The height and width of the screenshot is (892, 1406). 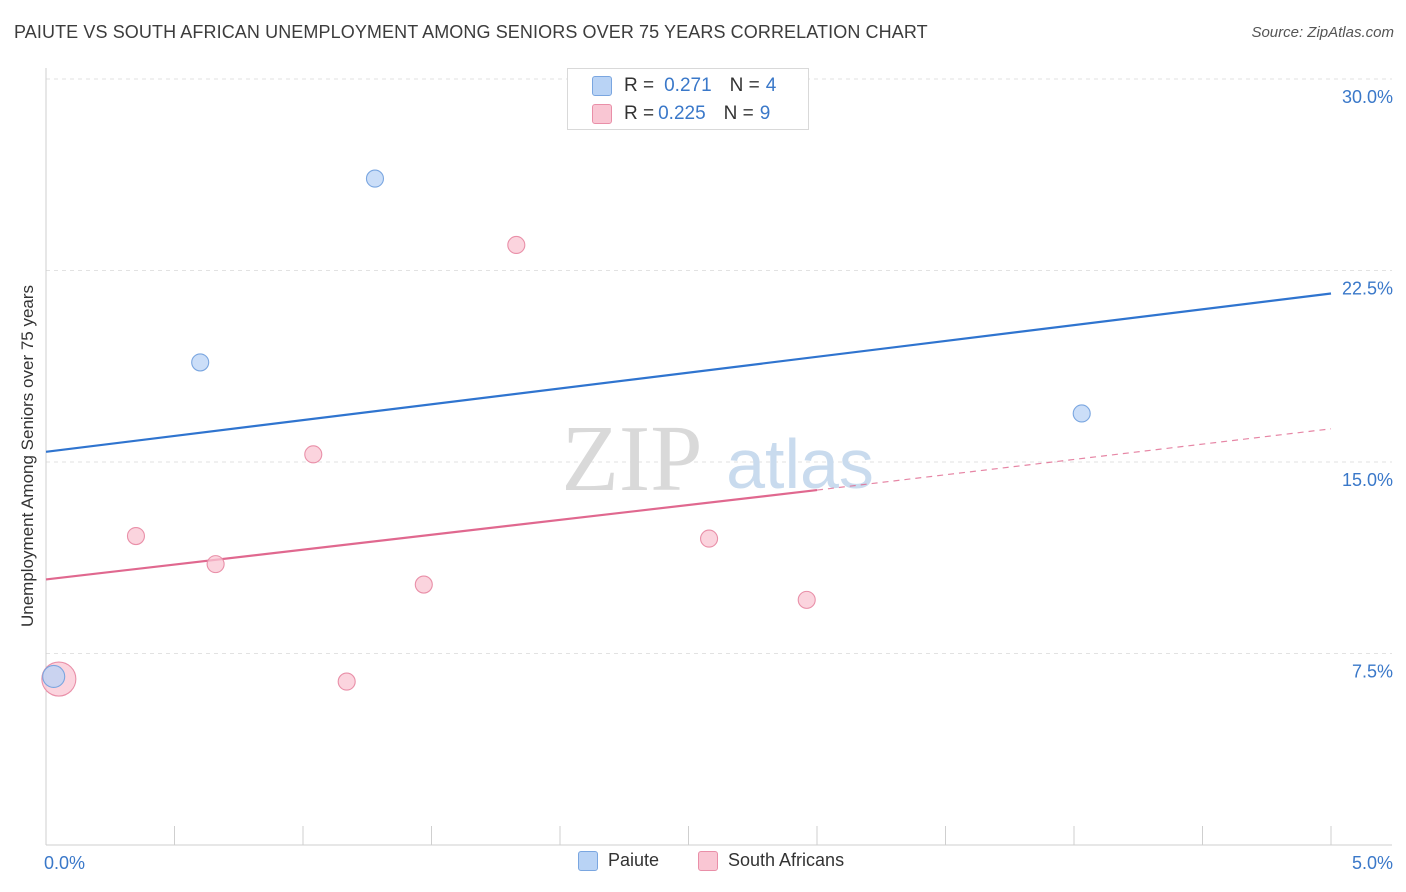 I want to click on legend-item-south-africans: South Africans, so click(x=771, y=860).